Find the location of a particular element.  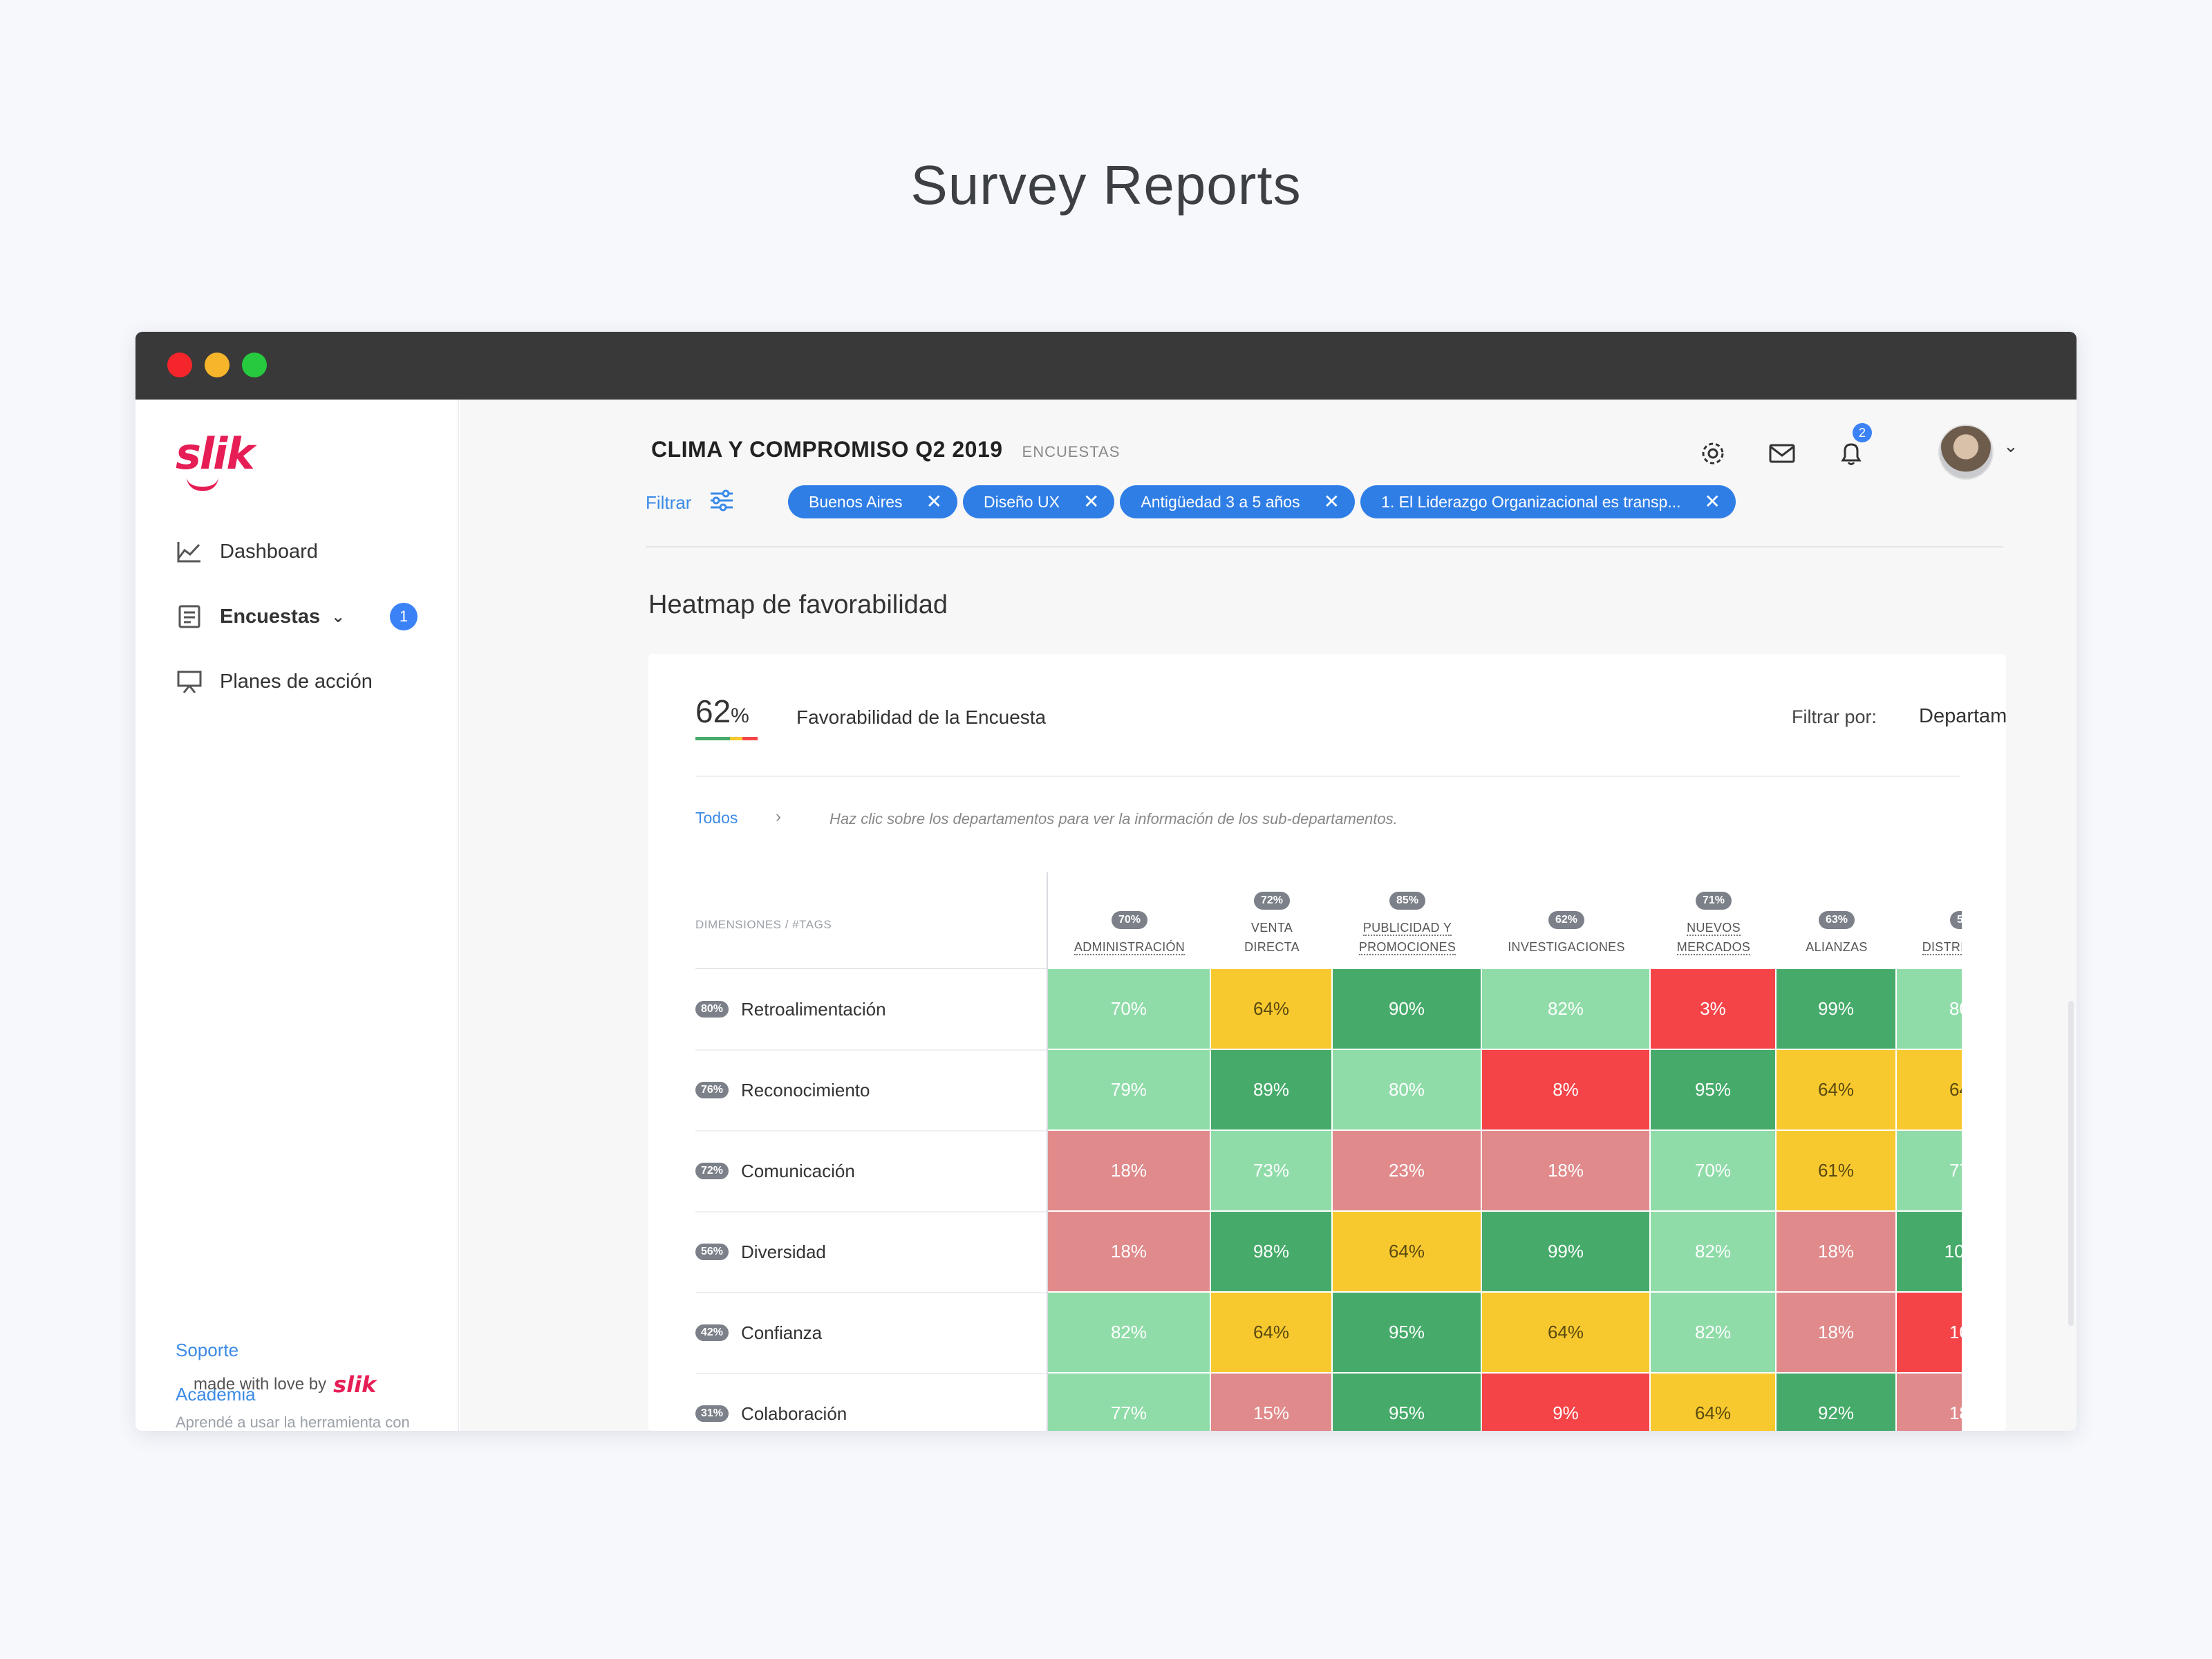

gear-icon is located at coordinates (1713, 453).